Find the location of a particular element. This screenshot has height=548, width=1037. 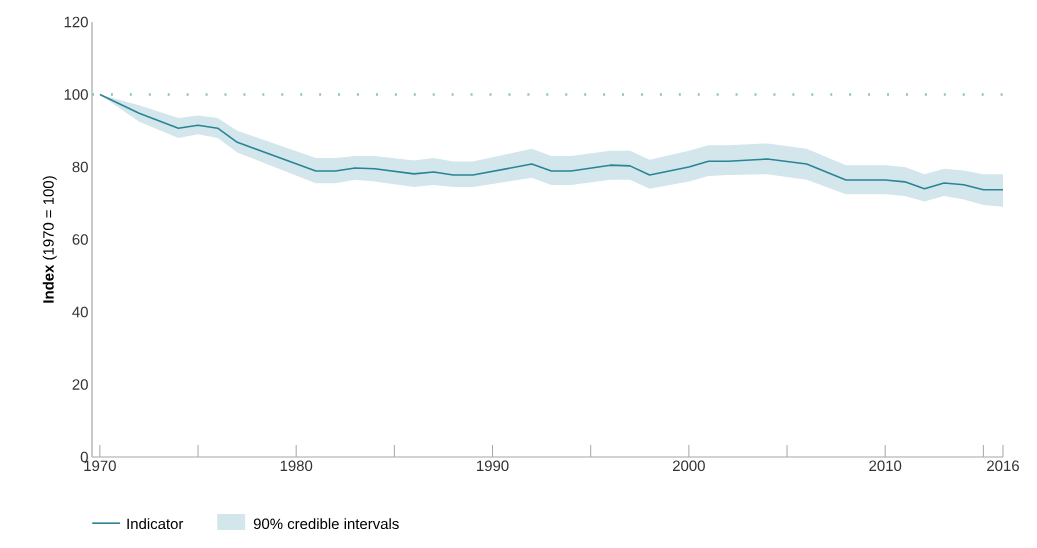

x-tick-label: 1990 is located at coordinates (493, 466).